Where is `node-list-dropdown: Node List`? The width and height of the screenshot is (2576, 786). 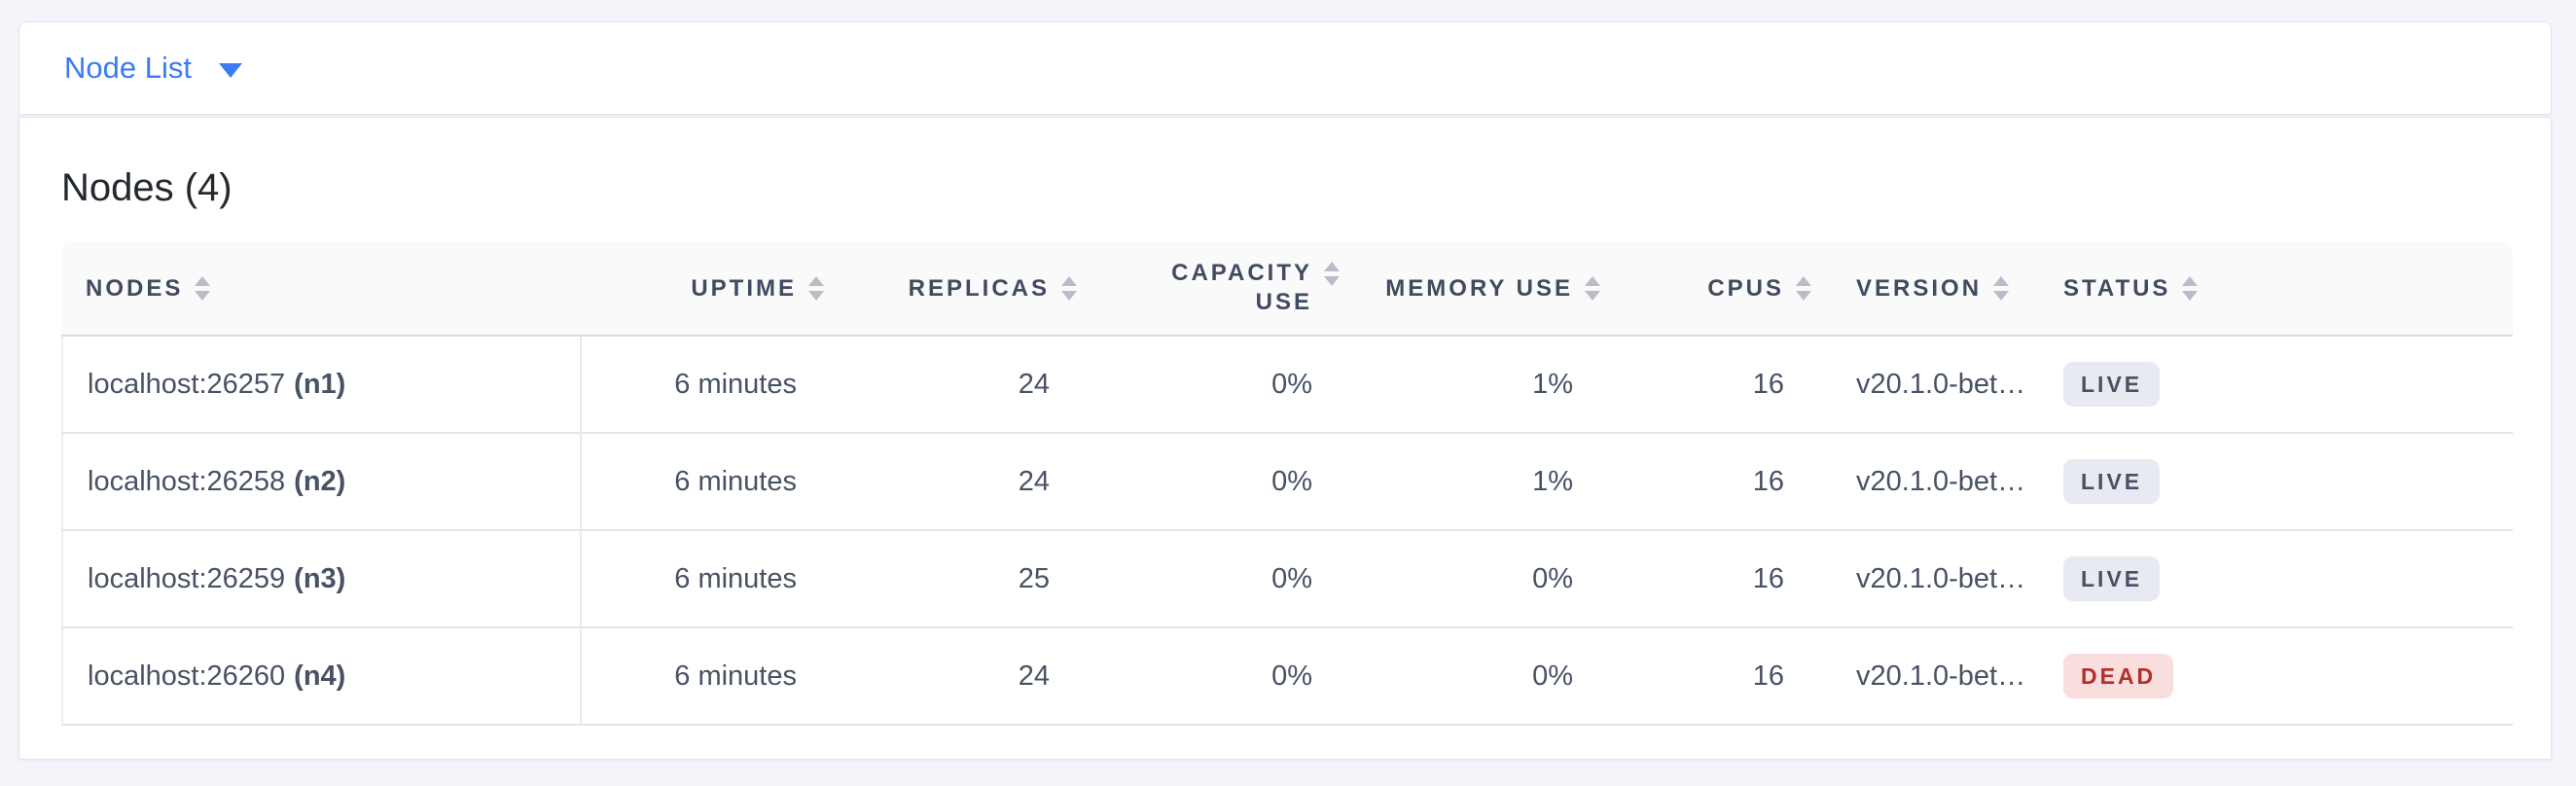 node-list-dropdown: Node List is located at coordinates (1285, 68).